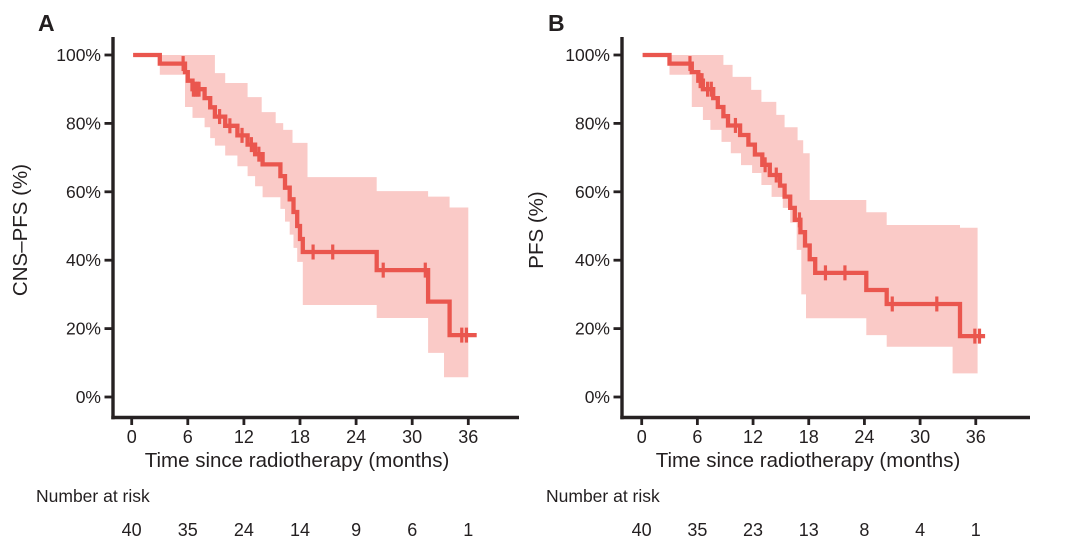 This screenshot has width=1080, height=551. I want to click on panel-b-number-at-risk-label: Number at risk, so click(603, 496).